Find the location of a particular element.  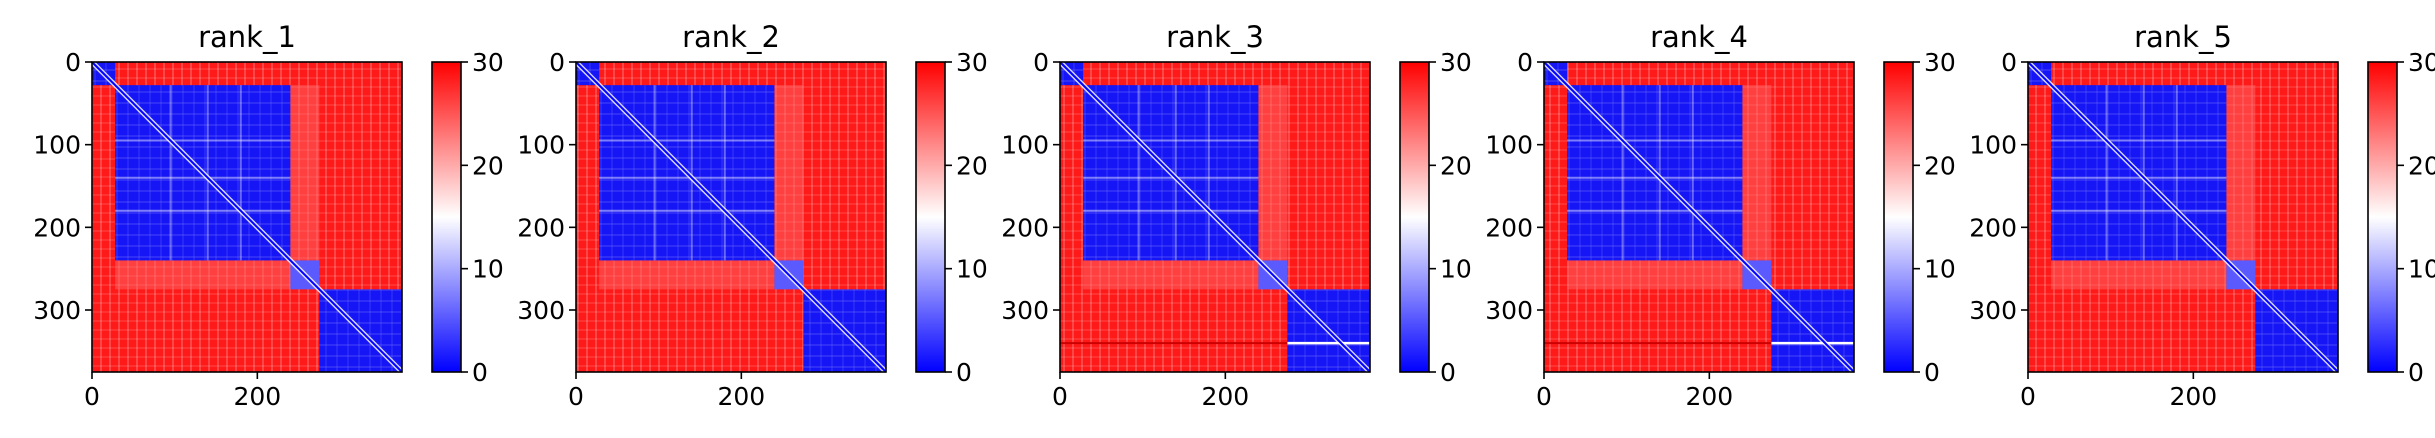

panel-title: rank_3 is located at coordinates (1215, 37).